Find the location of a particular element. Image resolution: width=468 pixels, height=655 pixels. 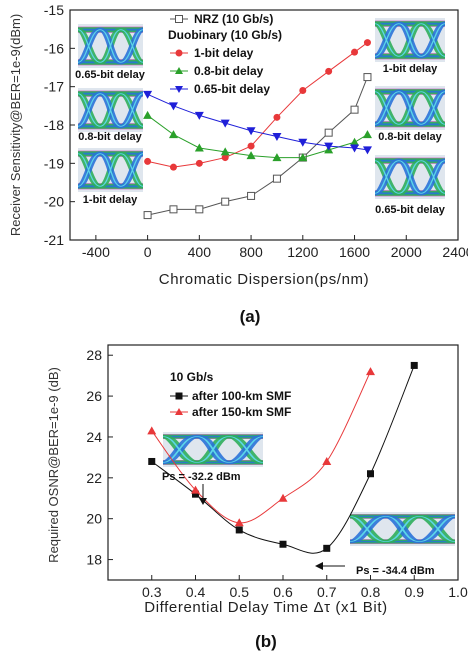

legend-marker-1bit is located at coordinates (179, 53).